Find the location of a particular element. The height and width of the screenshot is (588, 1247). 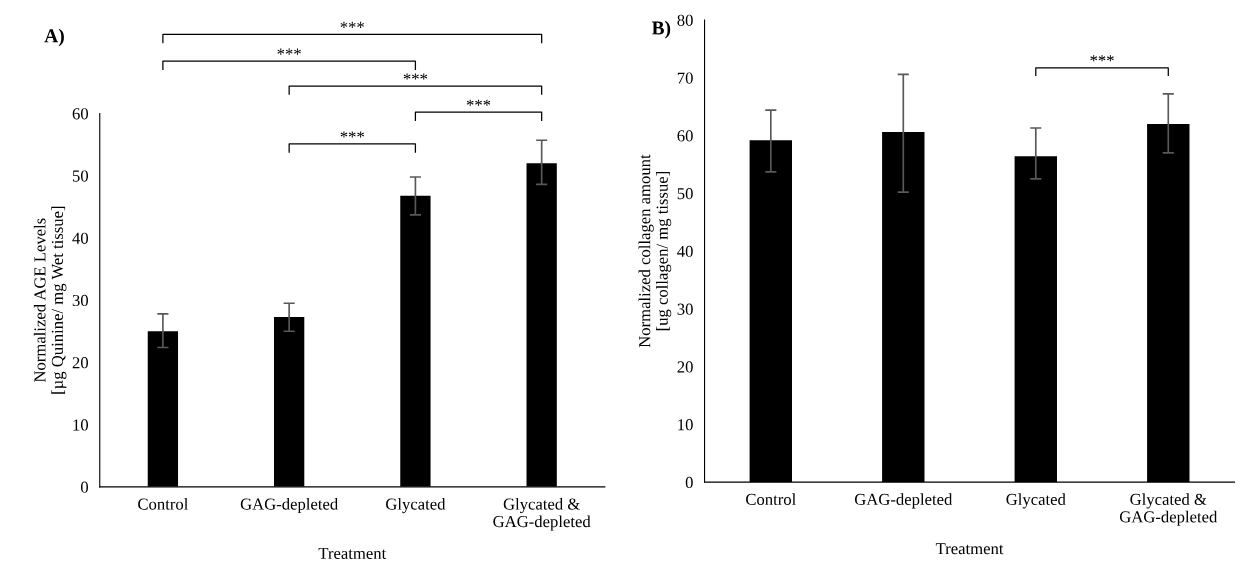

chart-title: A) is located at coordinates (54, 37).